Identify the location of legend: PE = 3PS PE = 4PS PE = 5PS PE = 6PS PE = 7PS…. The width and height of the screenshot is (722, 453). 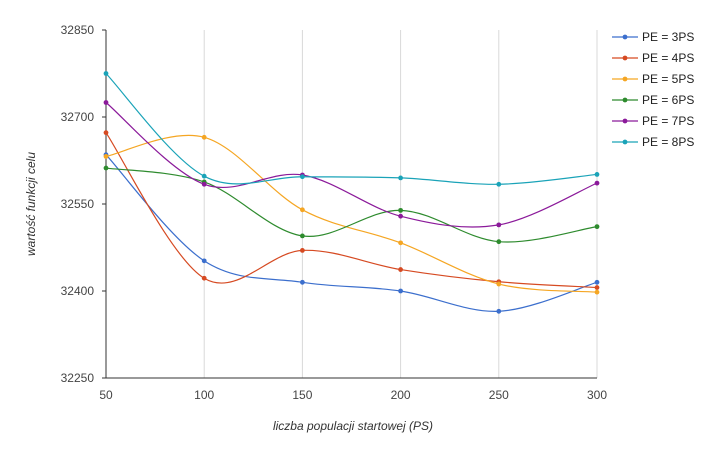
(653, 89).